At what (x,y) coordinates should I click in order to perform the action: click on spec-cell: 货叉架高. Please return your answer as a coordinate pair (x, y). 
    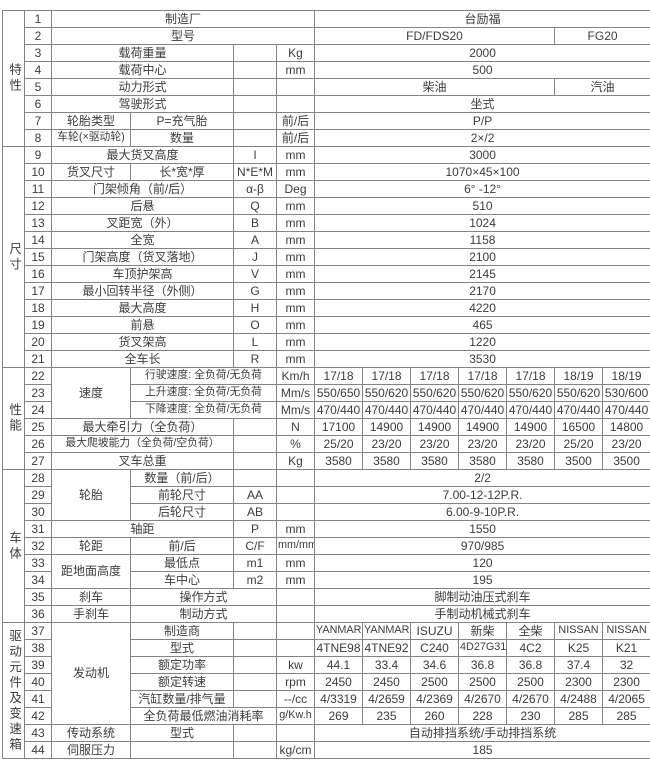
    Looking at the image, I should click on (142, 342).